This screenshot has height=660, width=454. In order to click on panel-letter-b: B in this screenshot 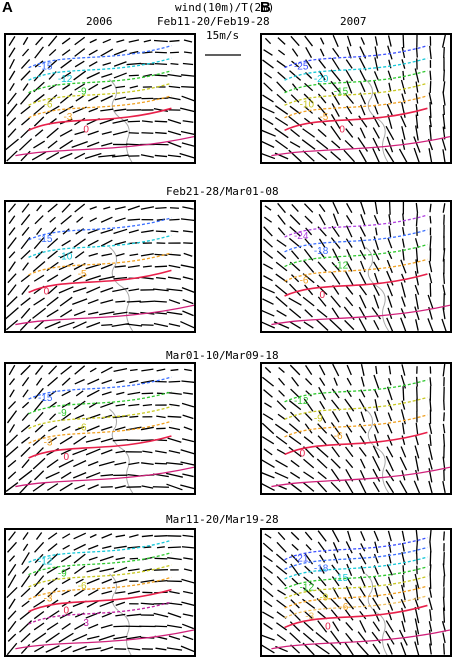, I will do `click(265, 8)`.